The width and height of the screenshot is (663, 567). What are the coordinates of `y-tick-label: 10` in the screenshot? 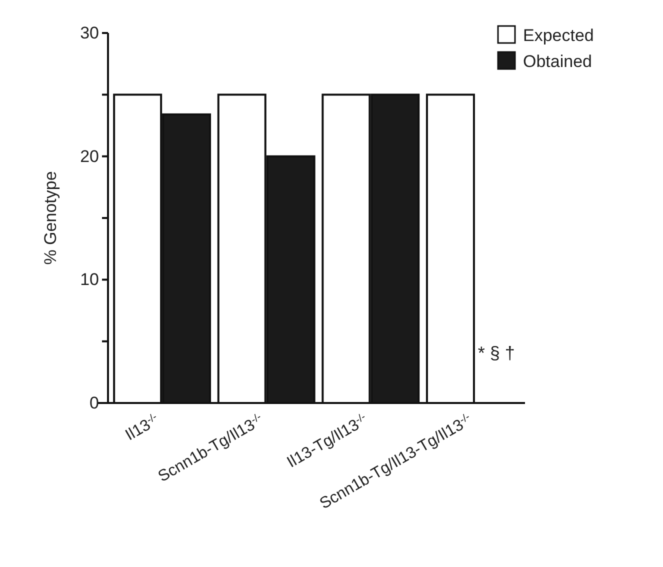 It's located at (89, 280).